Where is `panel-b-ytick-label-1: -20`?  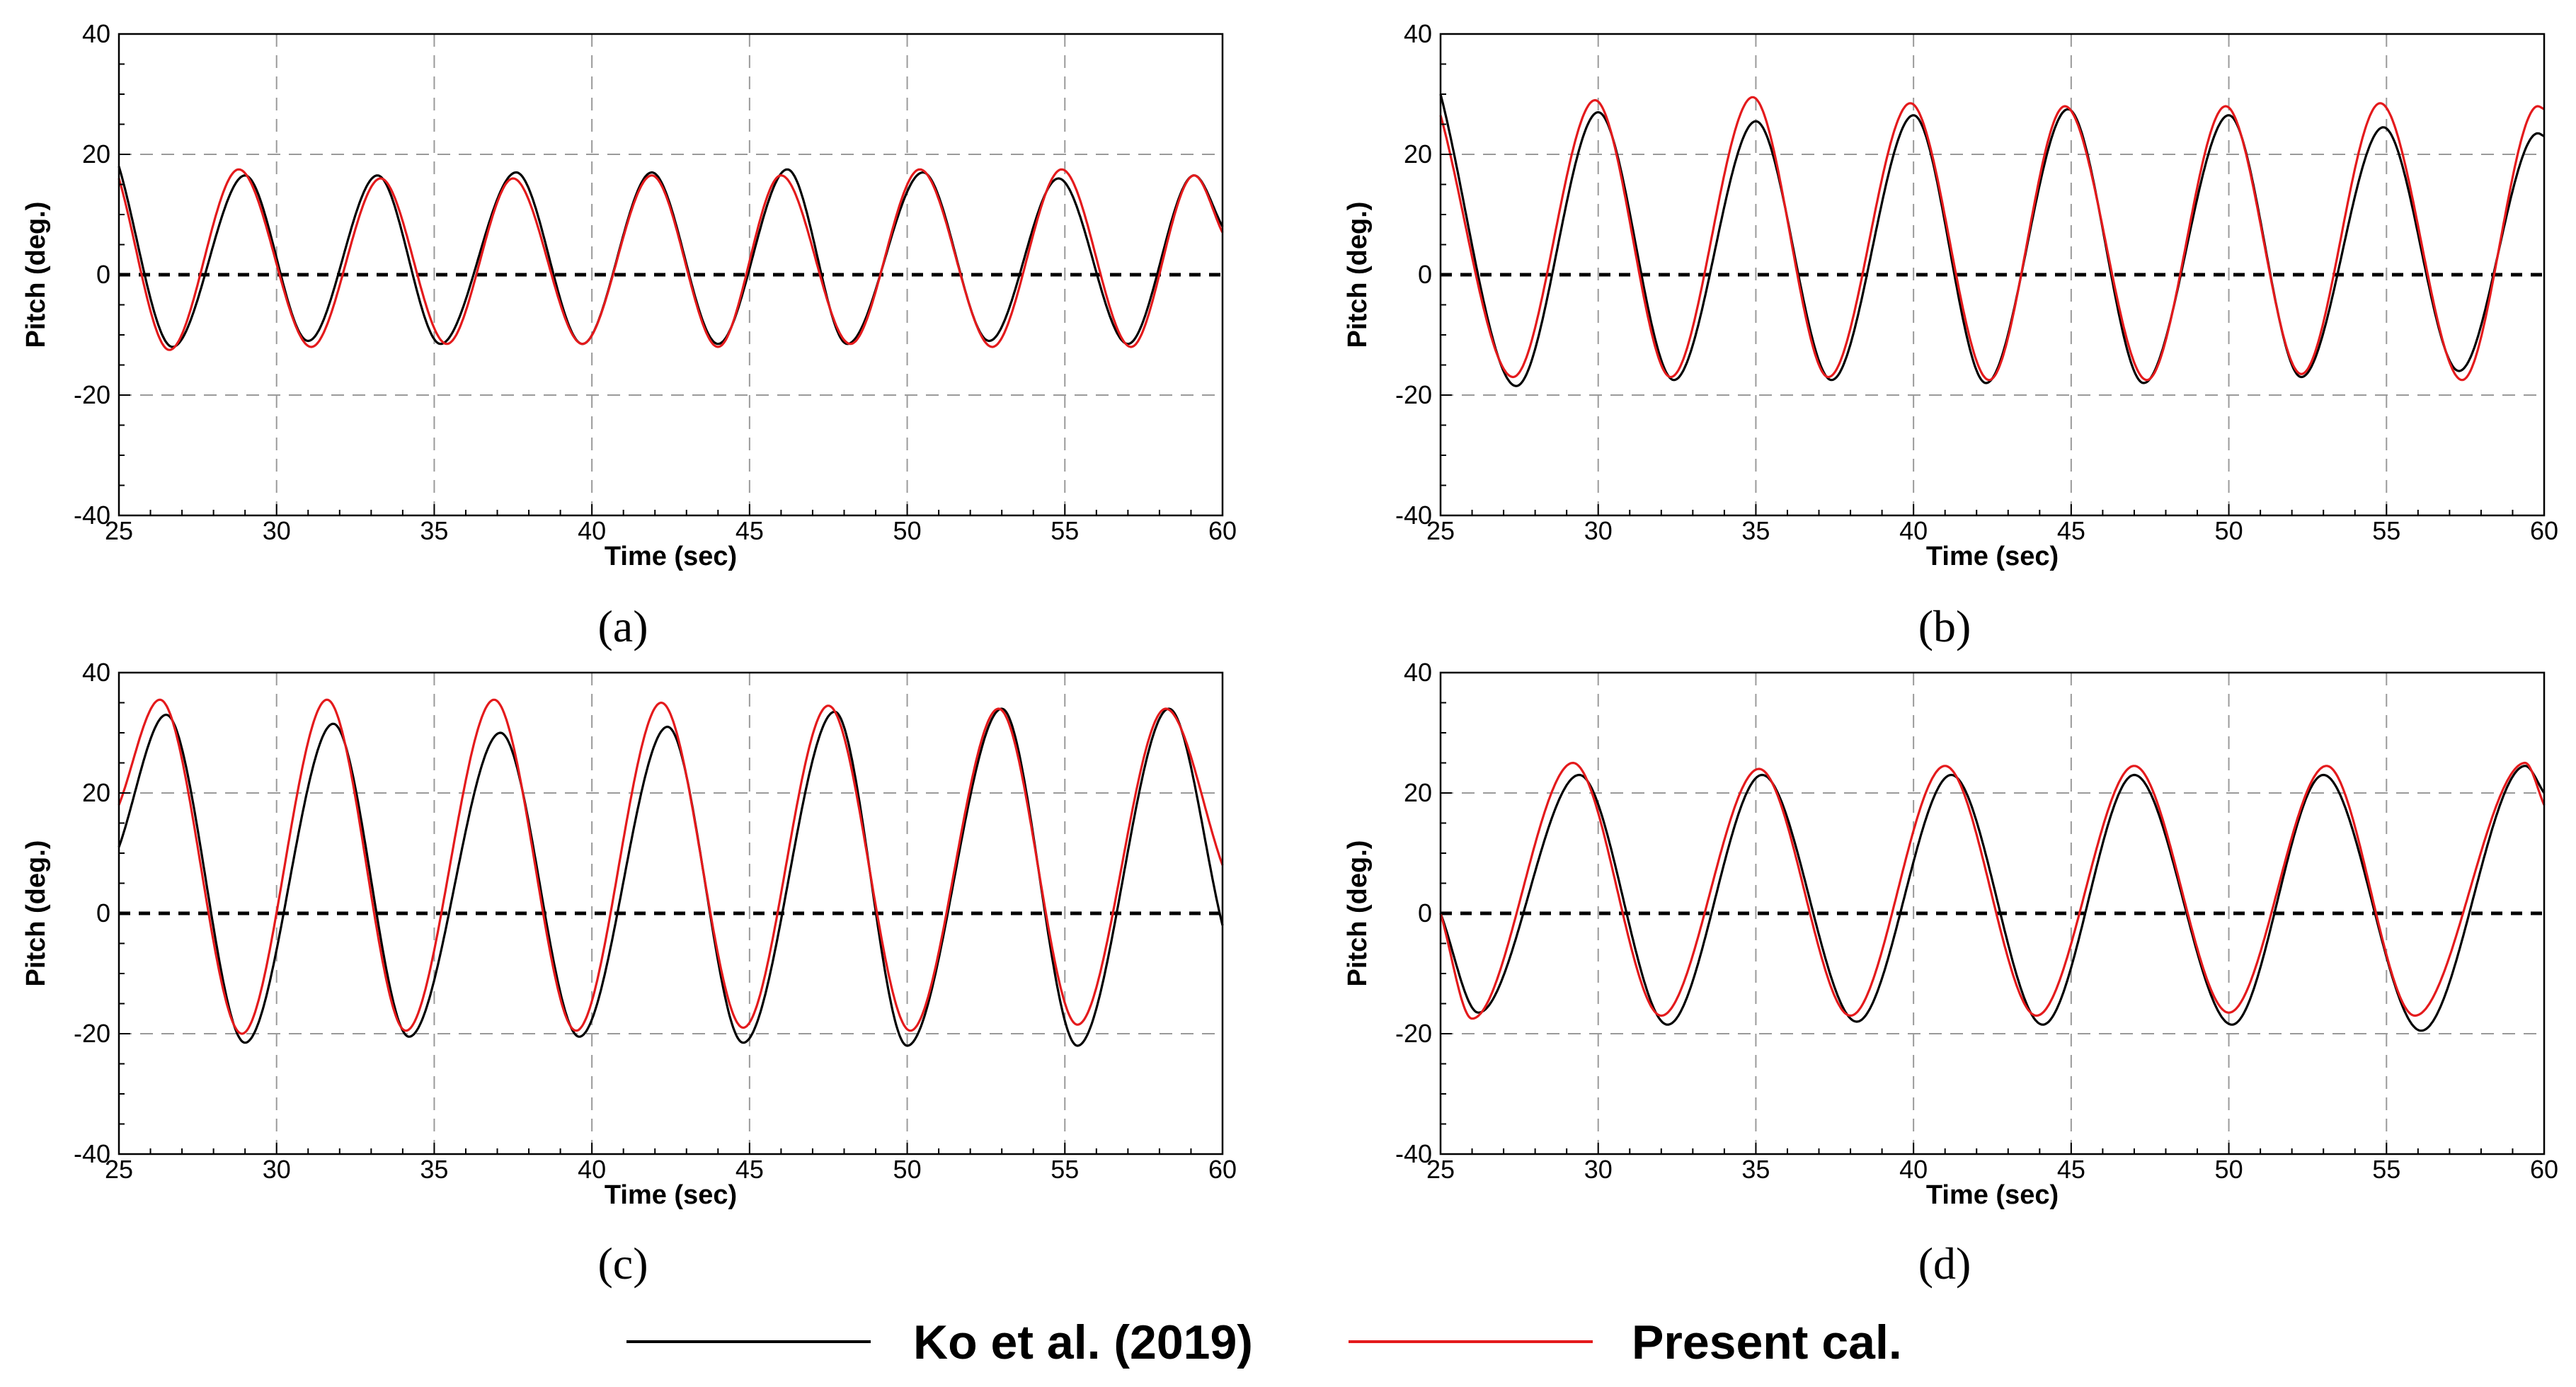
panel-b-ytick-label-1: -20 is located at coordinates (1413, 394).